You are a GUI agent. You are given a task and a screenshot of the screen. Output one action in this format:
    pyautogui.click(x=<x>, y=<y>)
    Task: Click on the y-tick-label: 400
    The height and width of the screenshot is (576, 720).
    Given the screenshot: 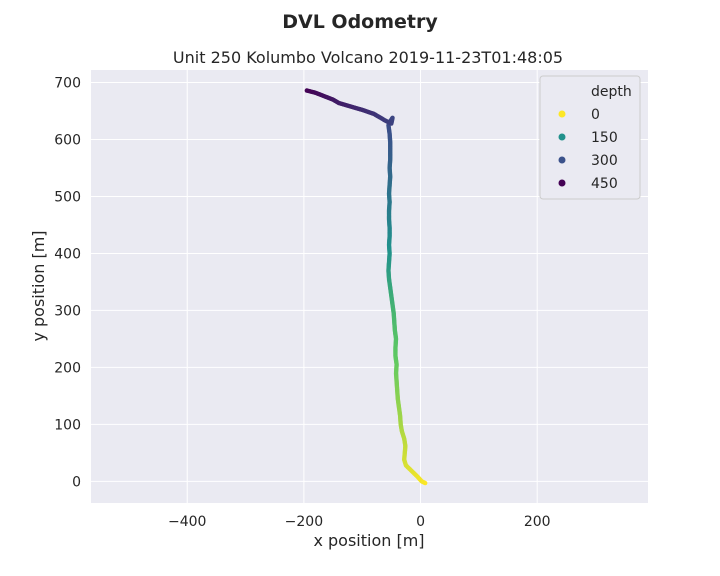 What is the action you would take?
    pyautogui.click(x=67, y=254)
    